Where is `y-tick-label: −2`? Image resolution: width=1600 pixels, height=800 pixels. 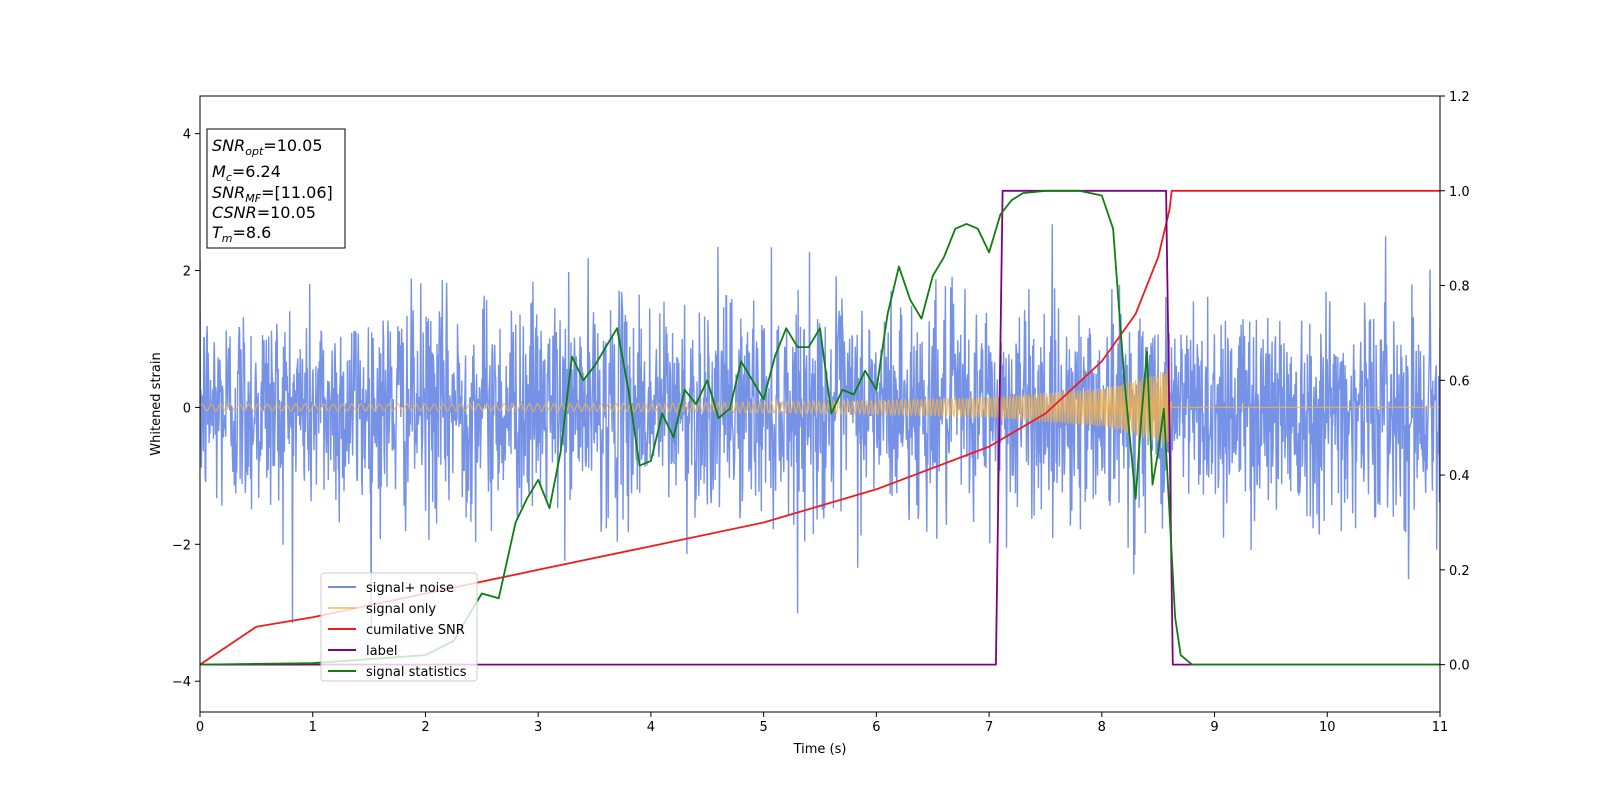
y-tick-label: −2 is located at coordinates (181, 545).